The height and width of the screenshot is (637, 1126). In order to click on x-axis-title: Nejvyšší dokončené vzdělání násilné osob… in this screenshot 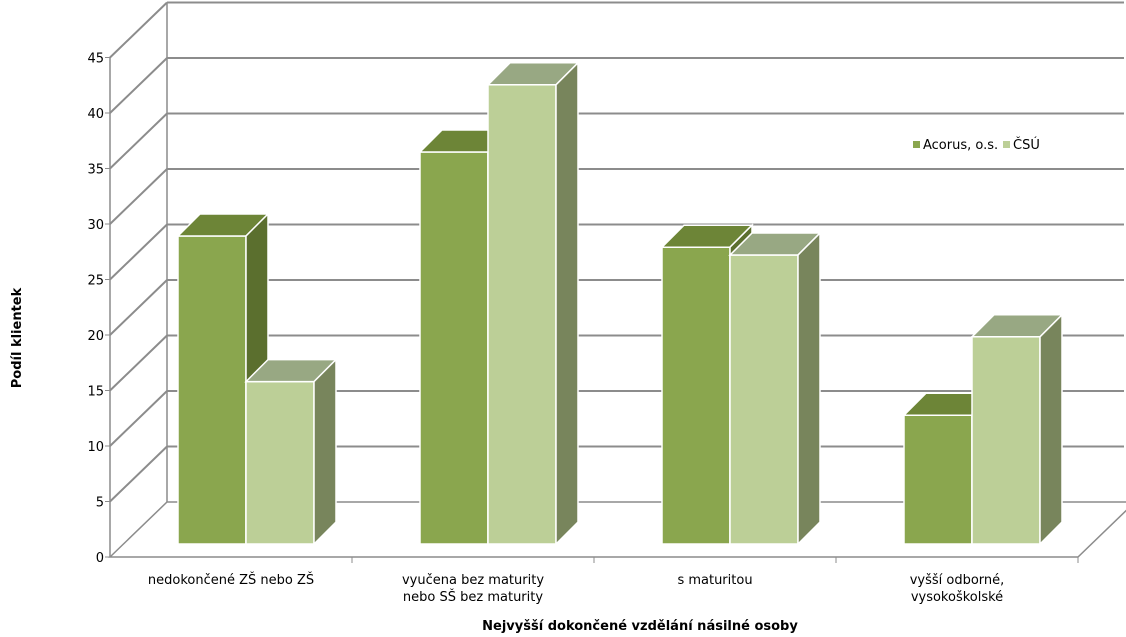, I will do `click(640, 626)`.